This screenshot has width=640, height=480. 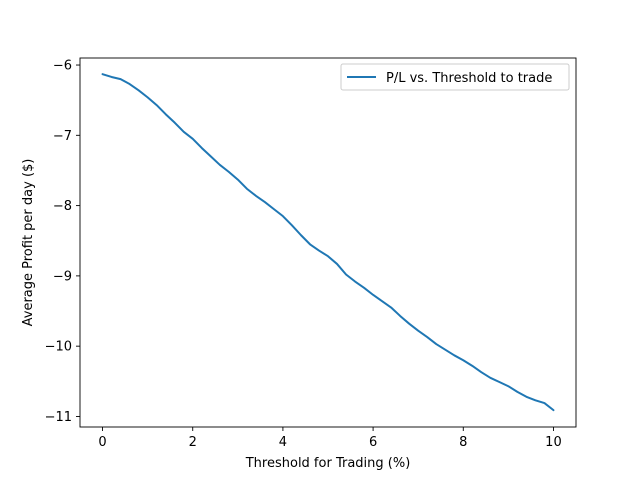 What do you see at coordinates (469, 78) in the screenshot?
I see `legend-label: P/L vs. Threshold to trade` at bounding box center [469, 78].